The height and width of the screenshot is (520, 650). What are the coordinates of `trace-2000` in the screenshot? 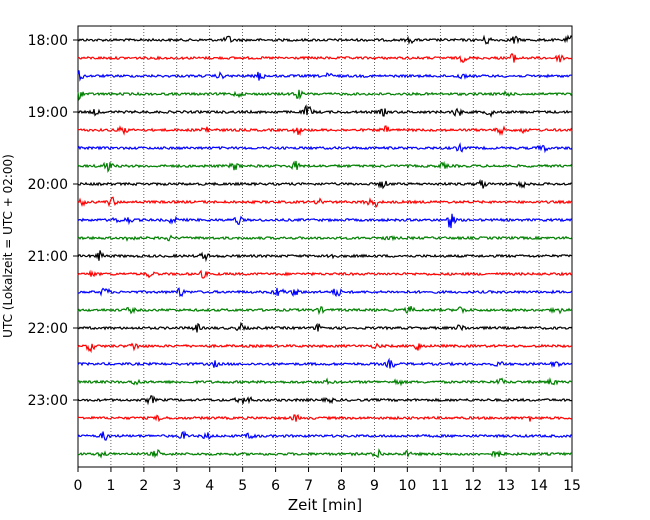 It's located at (325, 184).